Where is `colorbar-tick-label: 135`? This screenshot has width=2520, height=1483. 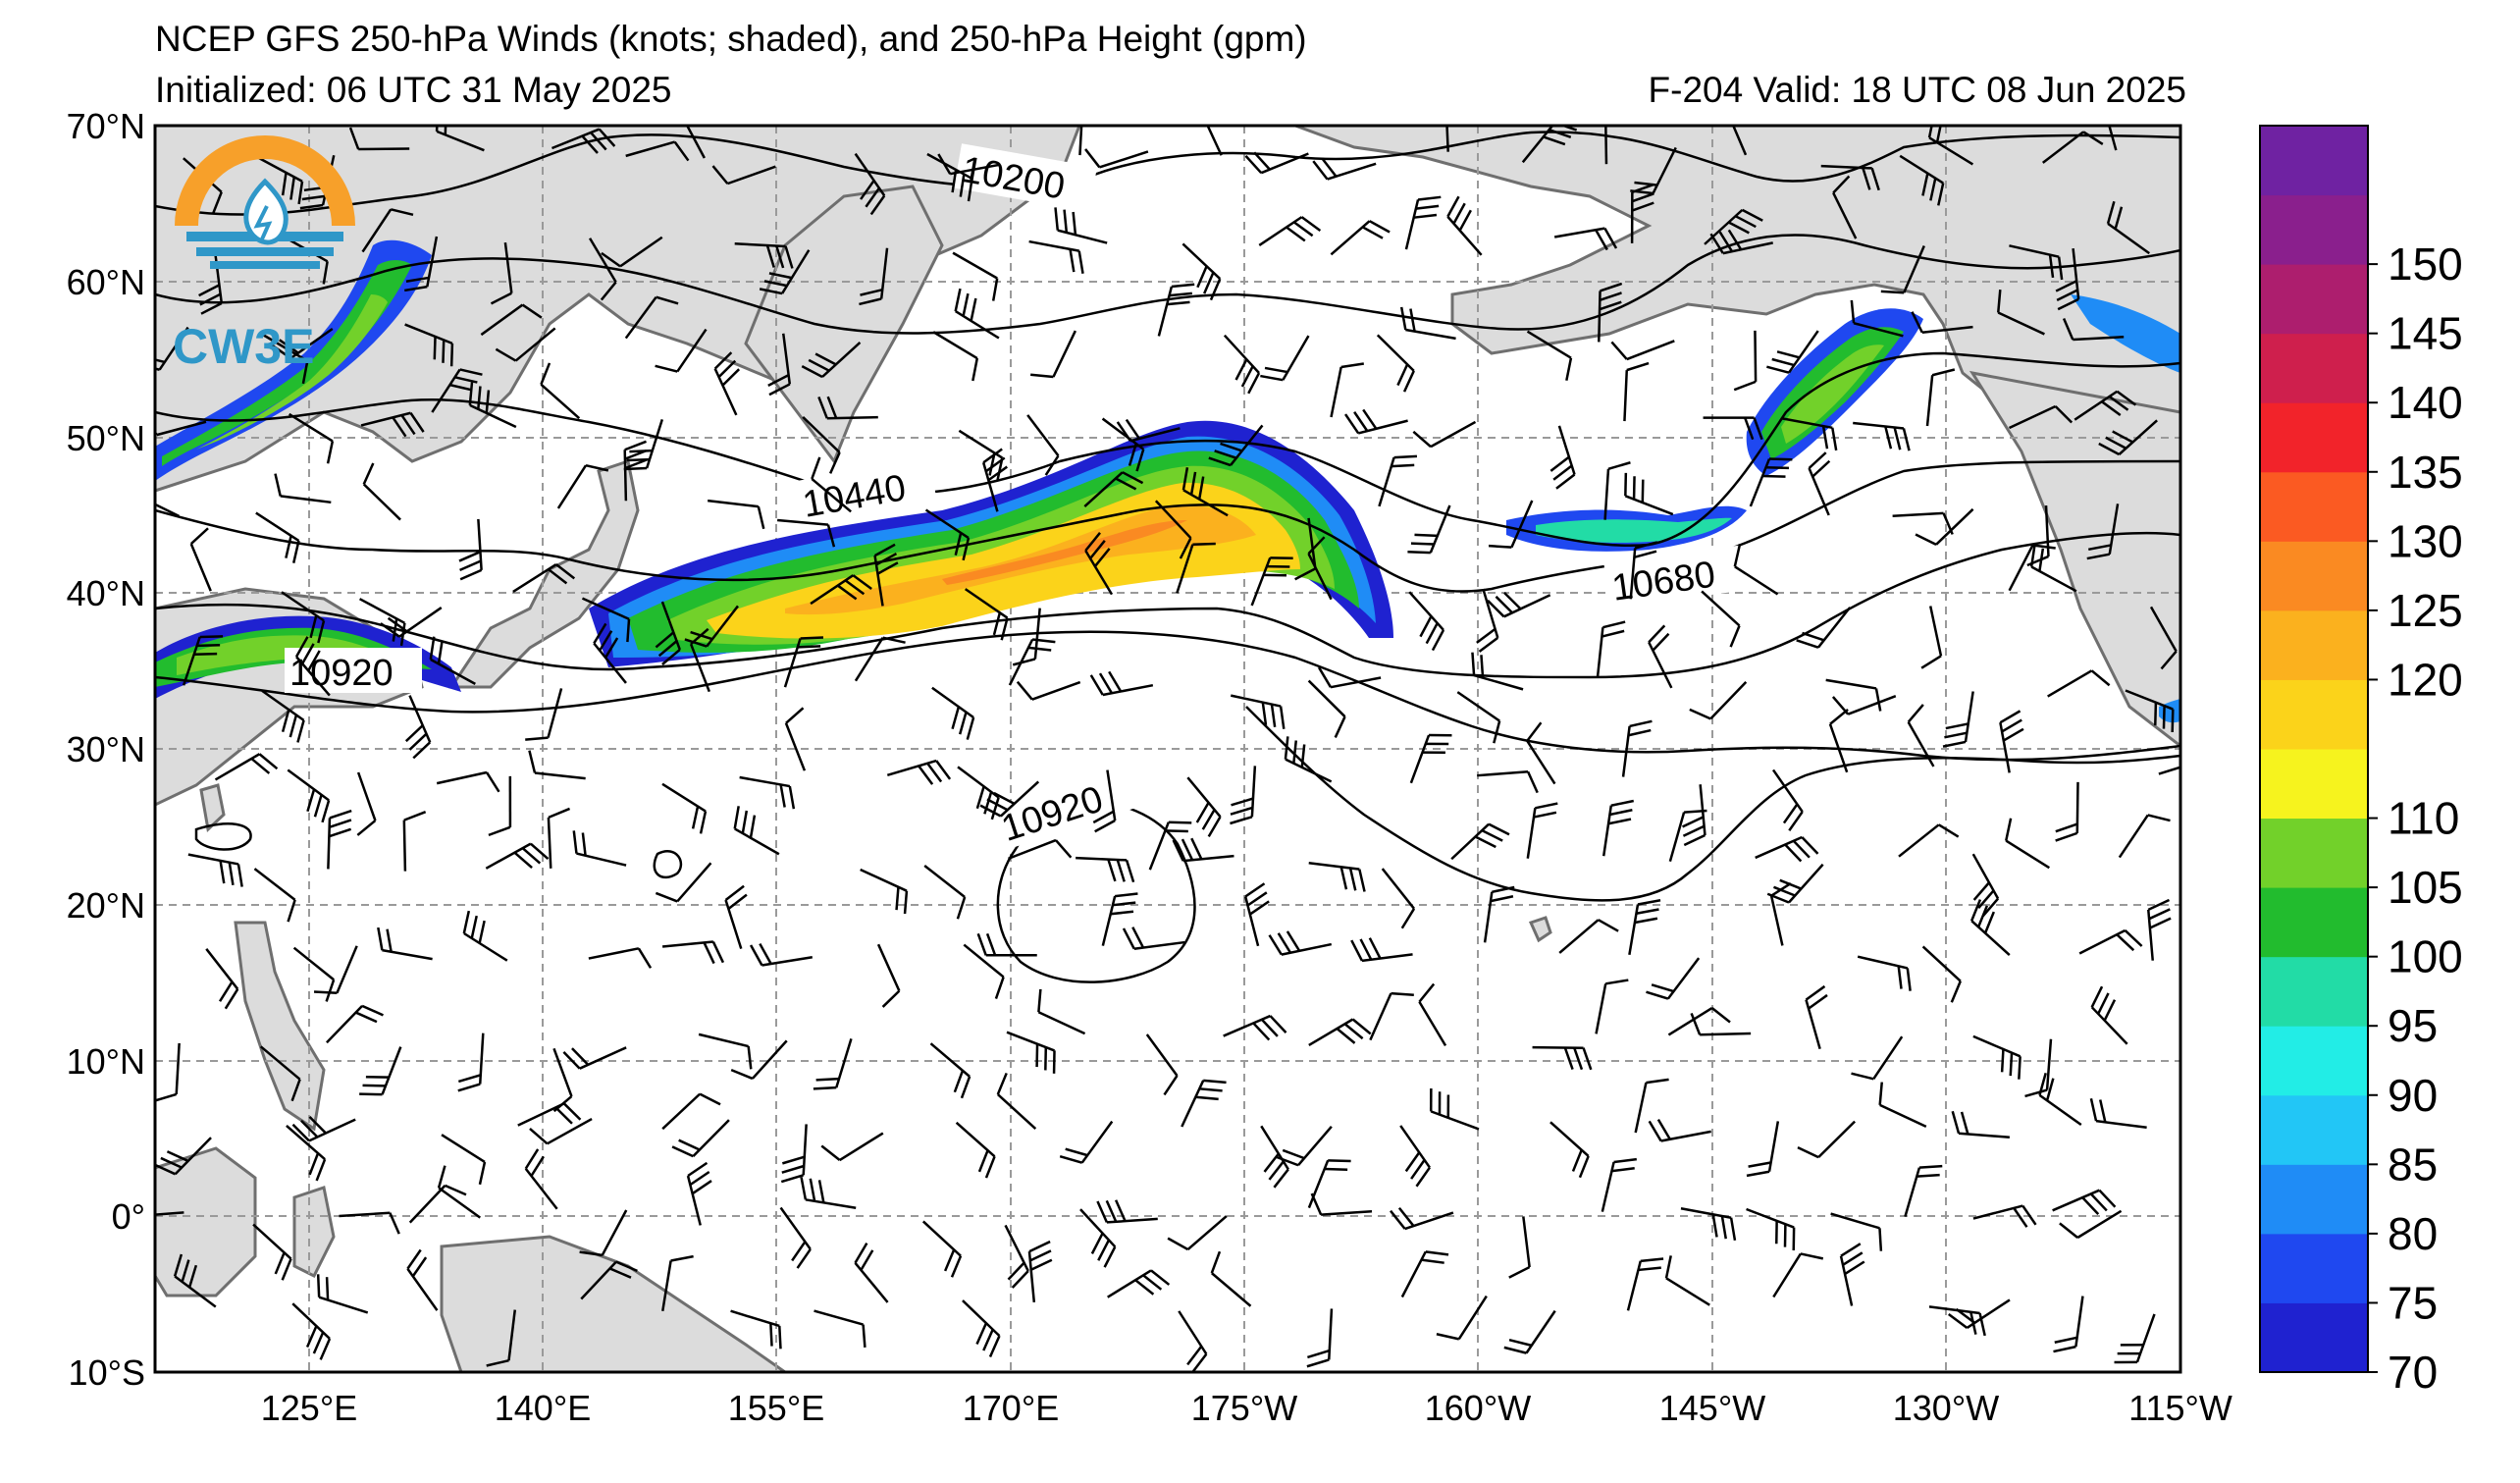 colorbar-tick-label: 135 is located at coordinates (2425, 472).